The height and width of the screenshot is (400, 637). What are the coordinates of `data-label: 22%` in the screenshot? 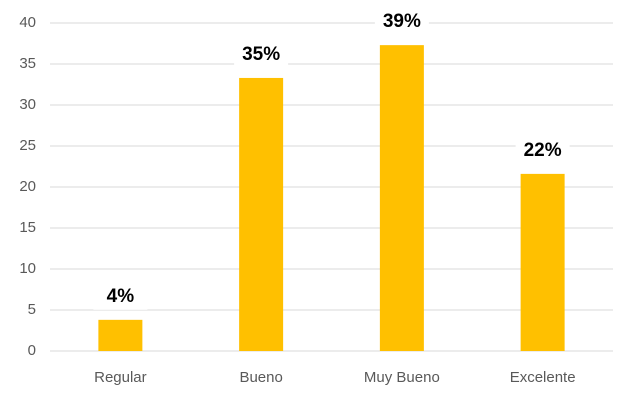 It's located at (543, 150).